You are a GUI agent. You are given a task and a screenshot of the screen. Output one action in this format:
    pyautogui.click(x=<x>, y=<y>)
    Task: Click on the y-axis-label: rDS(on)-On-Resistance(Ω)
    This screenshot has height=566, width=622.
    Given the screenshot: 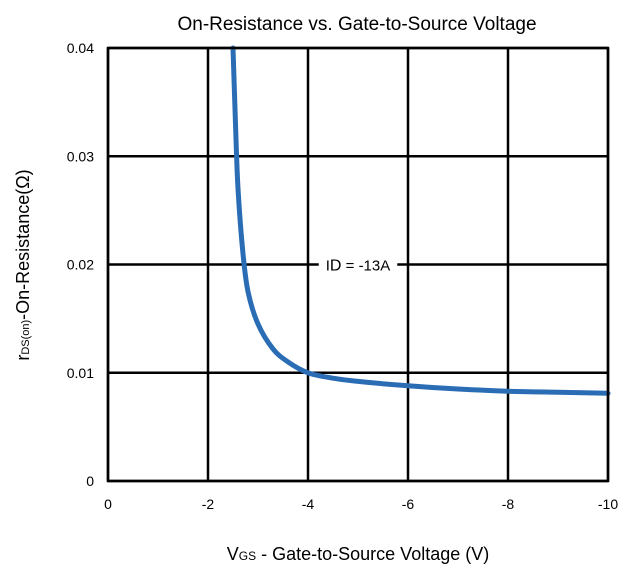 What is the action you would take?
    pyautogui.click(x=23, y=264)
    